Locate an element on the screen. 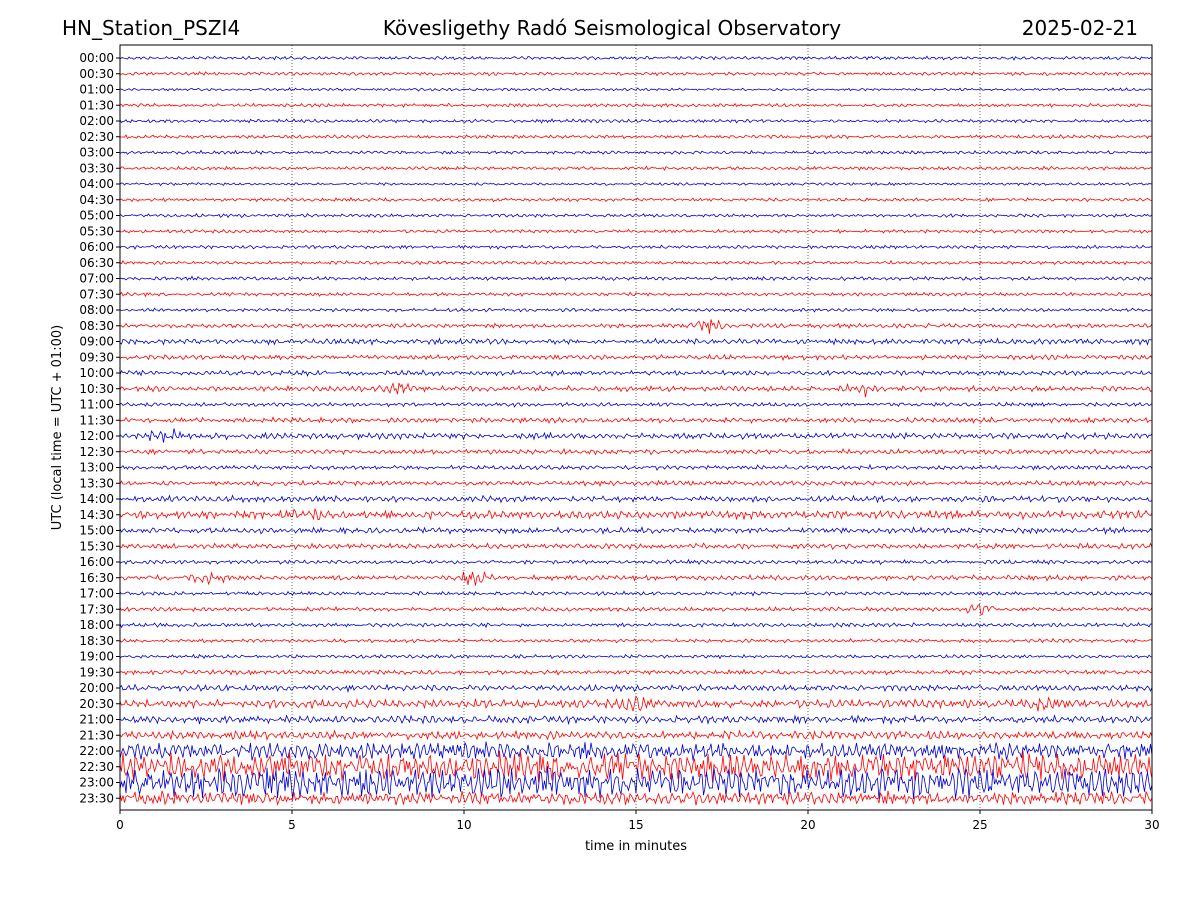 The width and height of the screenshot is (1200, 900). y-tick-label-1430: 14:30 is located at coordinates (96, 515).